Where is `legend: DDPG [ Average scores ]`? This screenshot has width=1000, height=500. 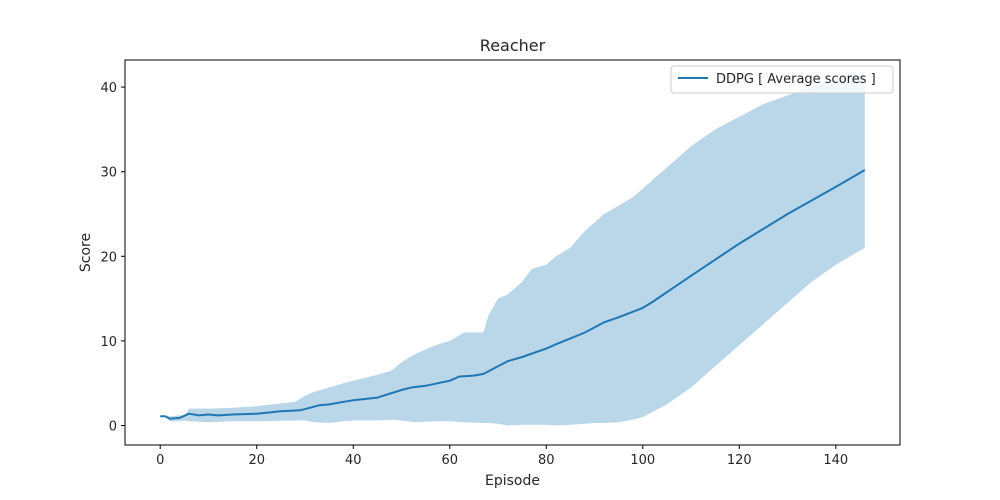
legend: DDPG [ Average scores ] is located at coordinates (782, 79).